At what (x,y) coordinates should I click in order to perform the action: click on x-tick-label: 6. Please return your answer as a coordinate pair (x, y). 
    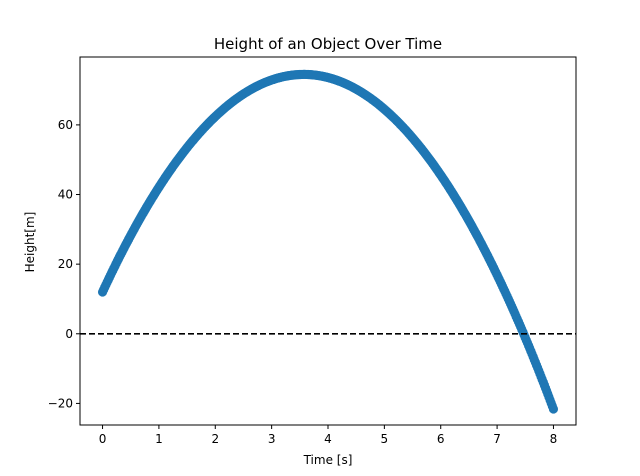
    Looking at the image, I should click on (441, 439).